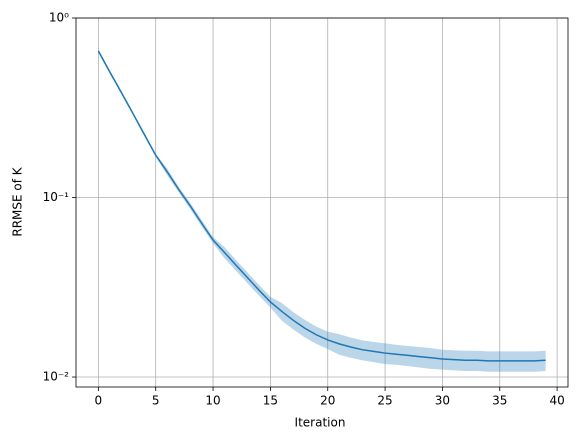 This screenshot has width=578, height=440. What do you see at coordinates (442, 401) in the screenshot?
I see `x-tick-label: 30` at bounding box center [442, 401].